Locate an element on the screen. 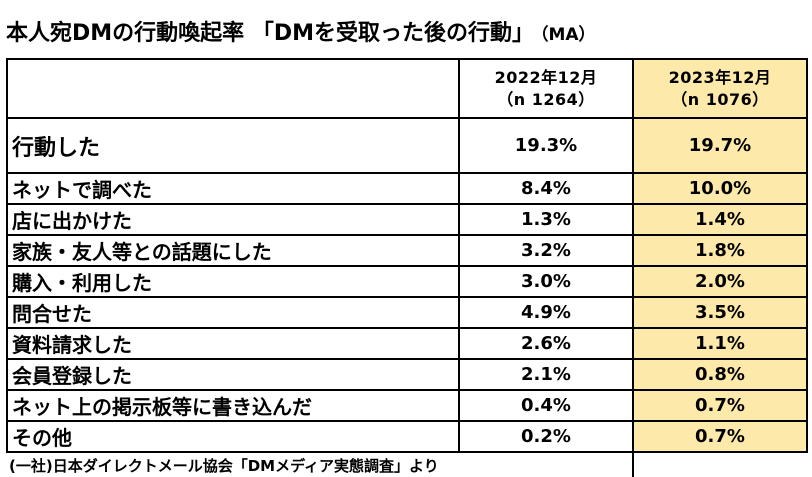  value-2023: 1.4% is located at coordinates (720, 219).